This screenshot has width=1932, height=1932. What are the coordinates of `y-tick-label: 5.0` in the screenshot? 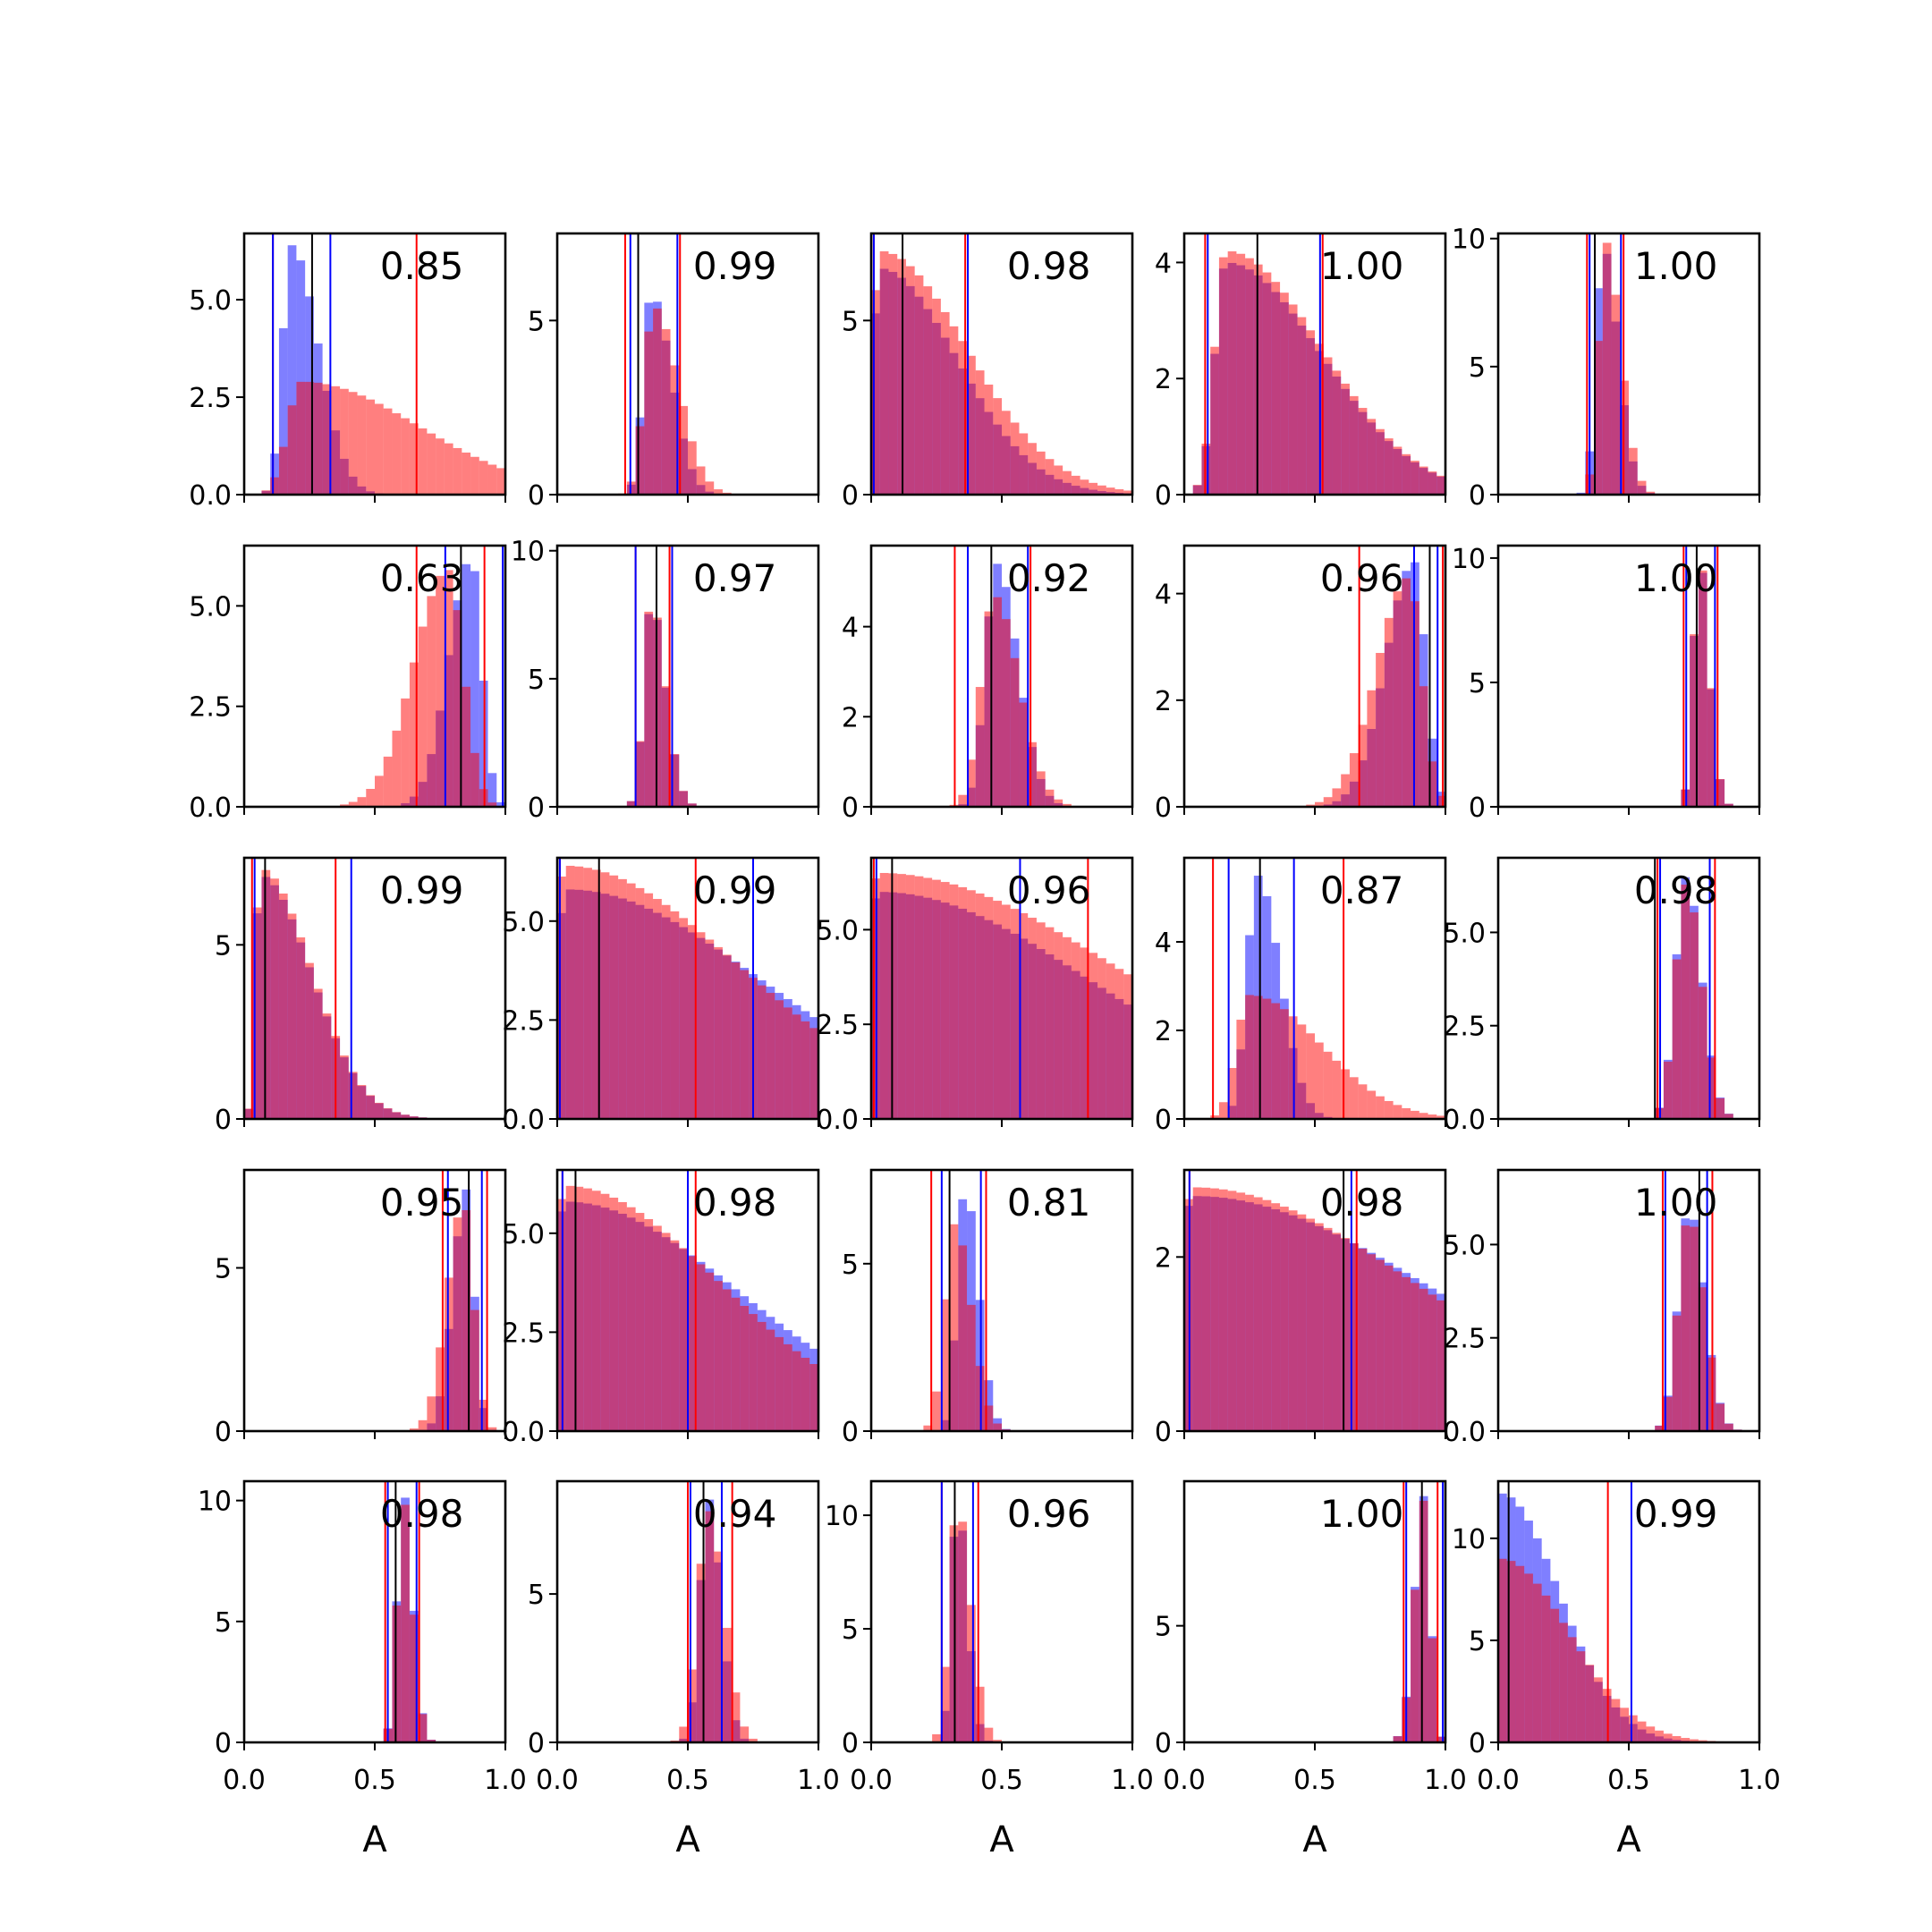 It's located at (523, 1234).